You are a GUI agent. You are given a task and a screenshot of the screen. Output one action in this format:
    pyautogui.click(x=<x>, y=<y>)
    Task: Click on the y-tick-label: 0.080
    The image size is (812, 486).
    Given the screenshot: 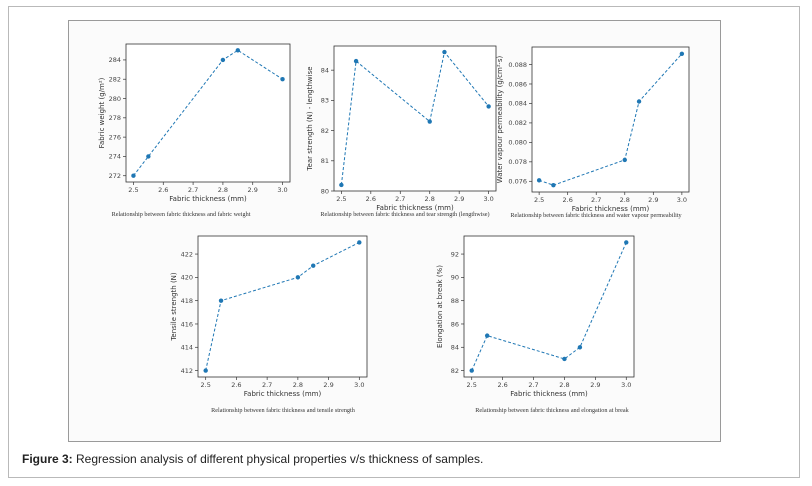 What is the action you would take?
    pyautogui.click(x=517, y=143)
    